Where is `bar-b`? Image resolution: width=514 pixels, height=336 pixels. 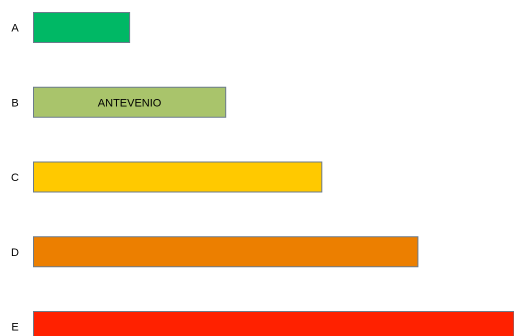
bar-b is located at coordinates (130, 102).